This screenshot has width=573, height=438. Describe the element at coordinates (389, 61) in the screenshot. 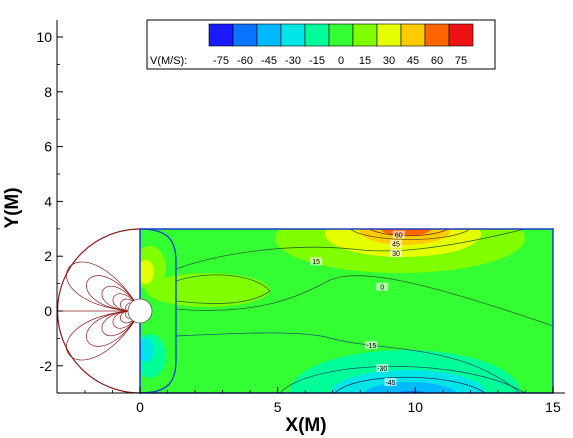

I see `legend-level-label: 30` at that location.